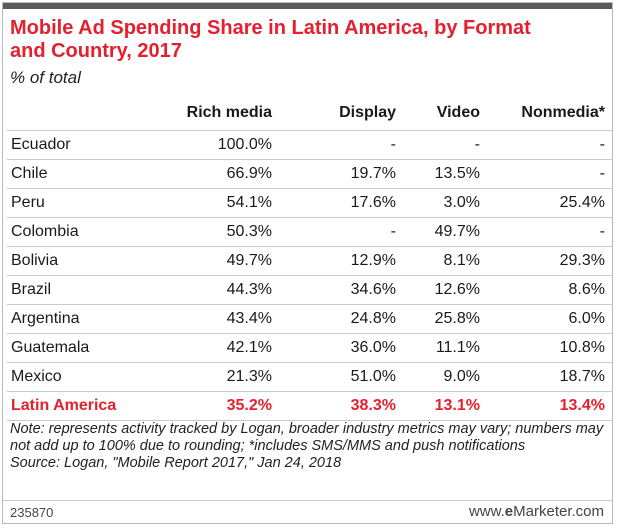 The height and width of the screenshot is (528, 617). I want to click on cell-rich-media: 43.4%, so click(214, 319).